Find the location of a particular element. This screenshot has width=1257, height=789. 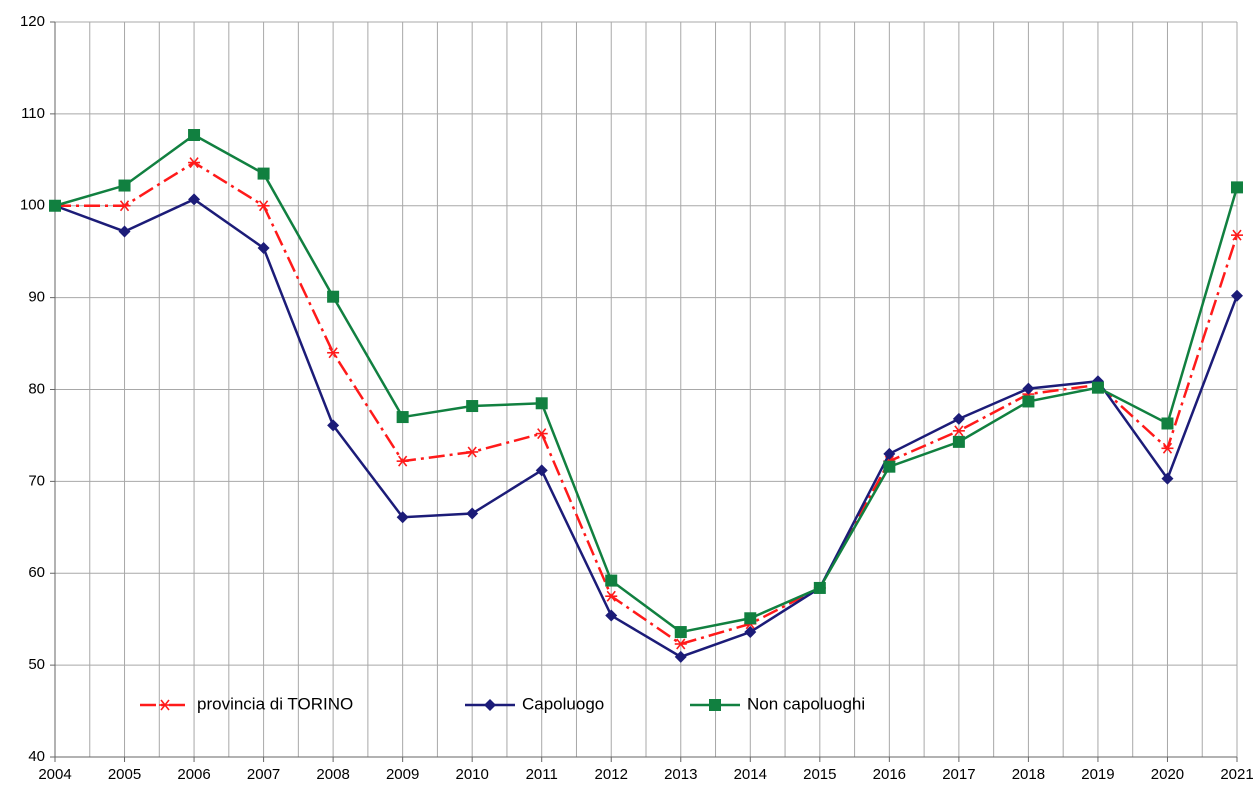

legend-label: Capoluogo is located at coordinates (563, 703).